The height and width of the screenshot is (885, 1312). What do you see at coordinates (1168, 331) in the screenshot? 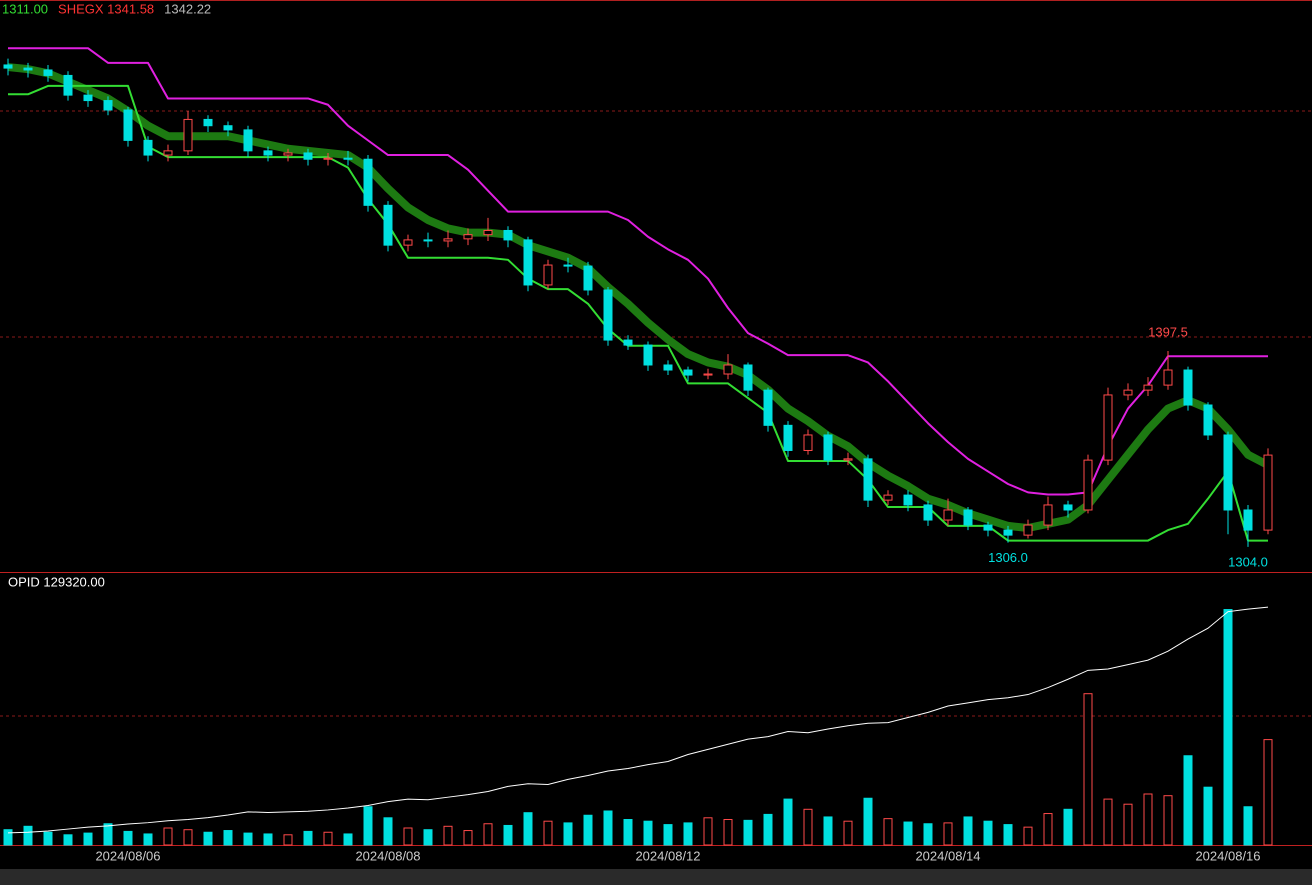
I see `price-annotation: 1397.5` at bounding box center [1168, 331].